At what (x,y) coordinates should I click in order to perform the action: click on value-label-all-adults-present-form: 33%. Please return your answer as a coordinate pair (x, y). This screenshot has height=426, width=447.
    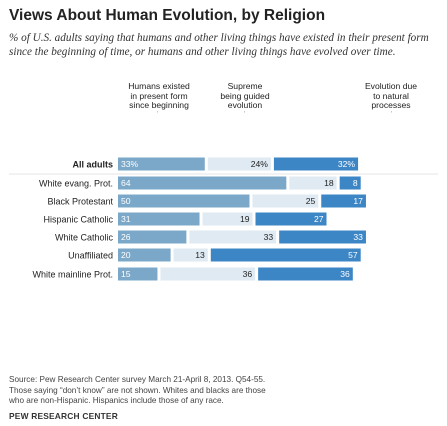
    Looking at the image, I should click on (130, 164).